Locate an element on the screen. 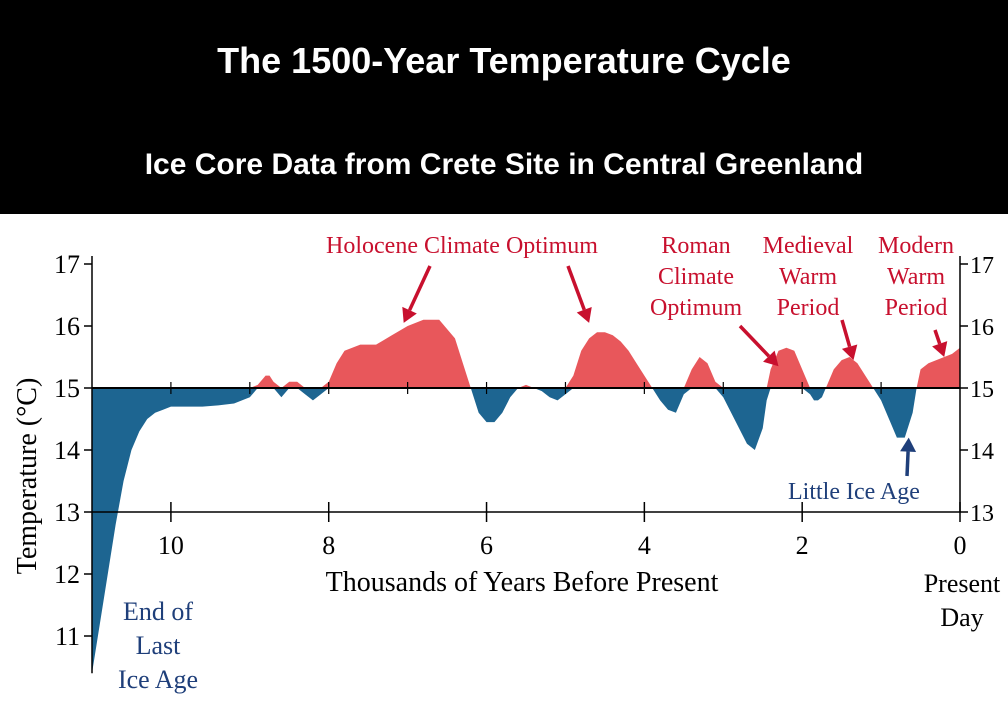 Image resolution: width=1008 pixels, height=704 pixels. y-tick-label-left: 12 is located at coordinates (67, 574).